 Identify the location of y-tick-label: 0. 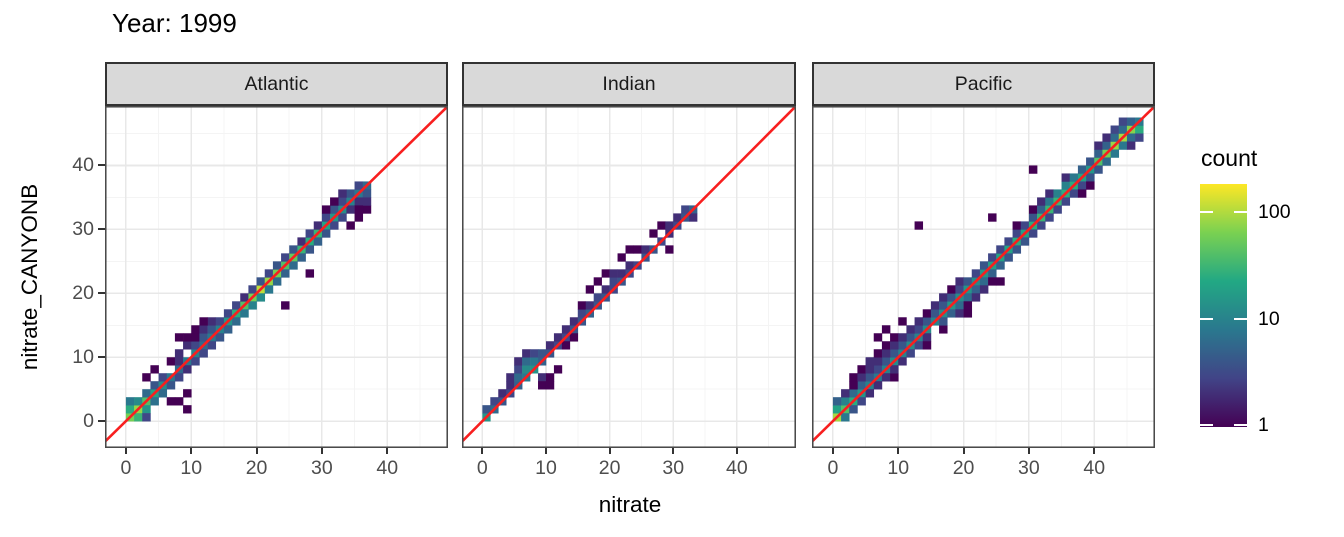
(88, 421).